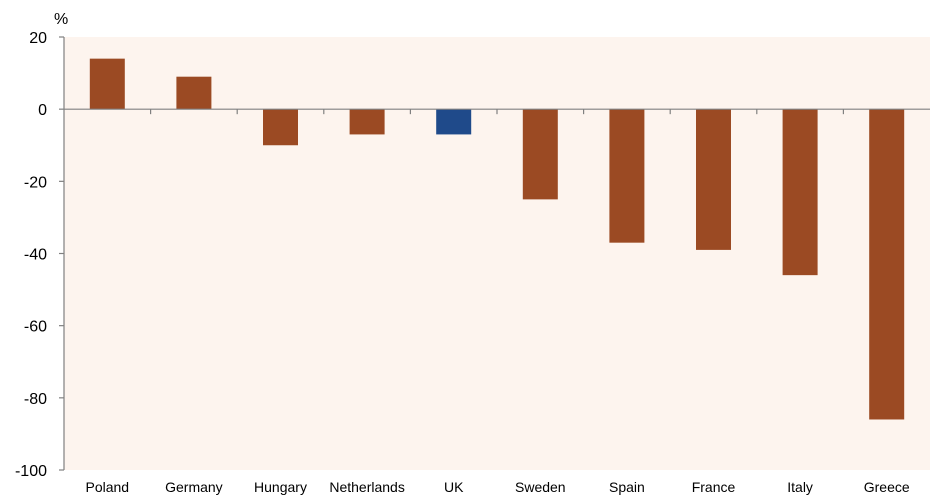 The height and width of the screenshot is (498, 938). I want to click on x-tick-label: Poland, so click(108, 487).